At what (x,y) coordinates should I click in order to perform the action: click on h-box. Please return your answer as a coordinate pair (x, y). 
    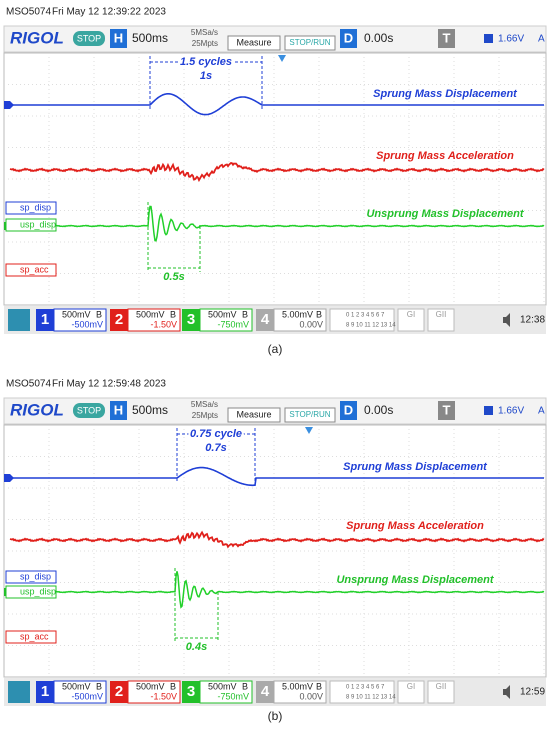
    Looking at the image, I should click on (118, 38).